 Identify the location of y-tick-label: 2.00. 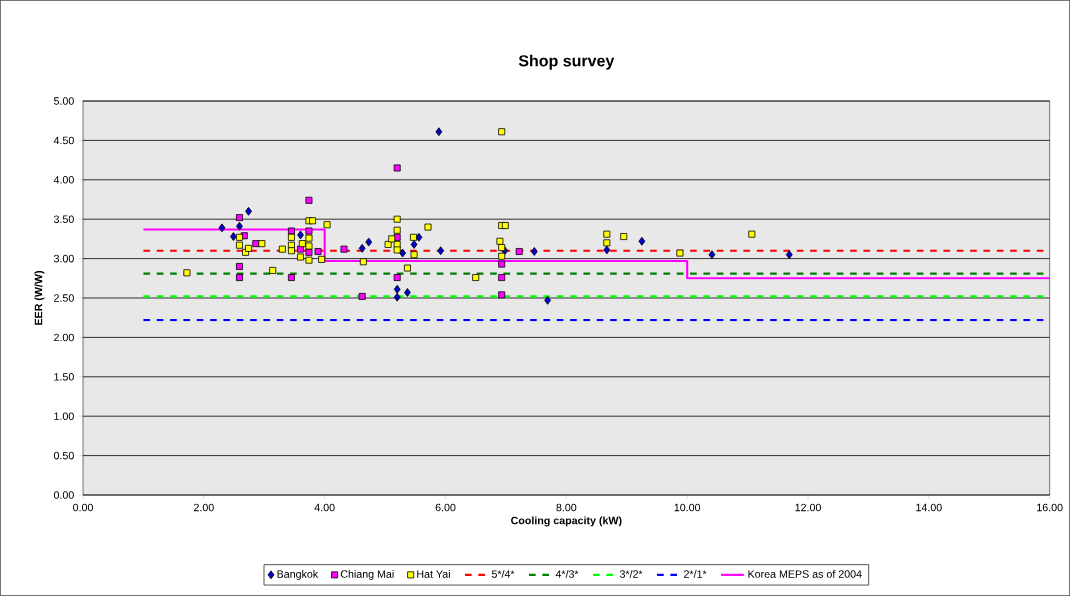
(64, 337).